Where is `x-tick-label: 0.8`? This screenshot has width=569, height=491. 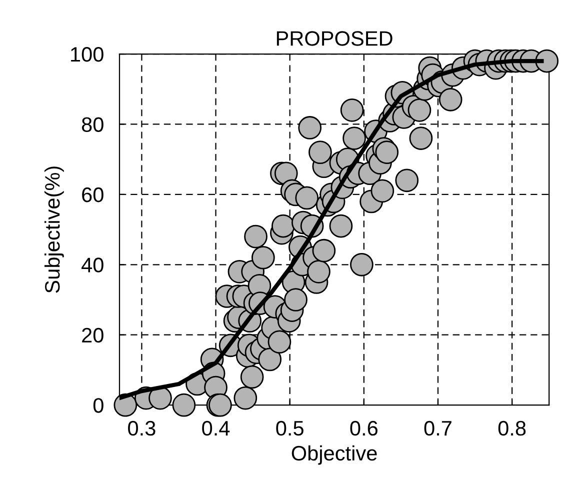
x-tick-label: 0.8 is located at coordinates (512, 428).